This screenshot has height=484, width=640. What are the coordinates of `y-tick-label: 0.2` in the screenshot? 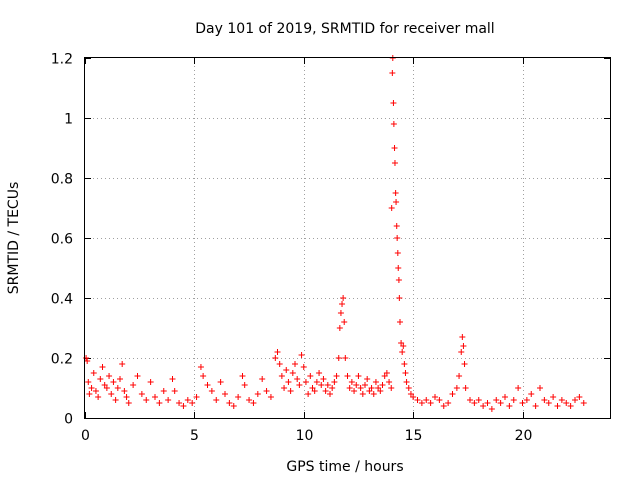 It's located at (62, 360).